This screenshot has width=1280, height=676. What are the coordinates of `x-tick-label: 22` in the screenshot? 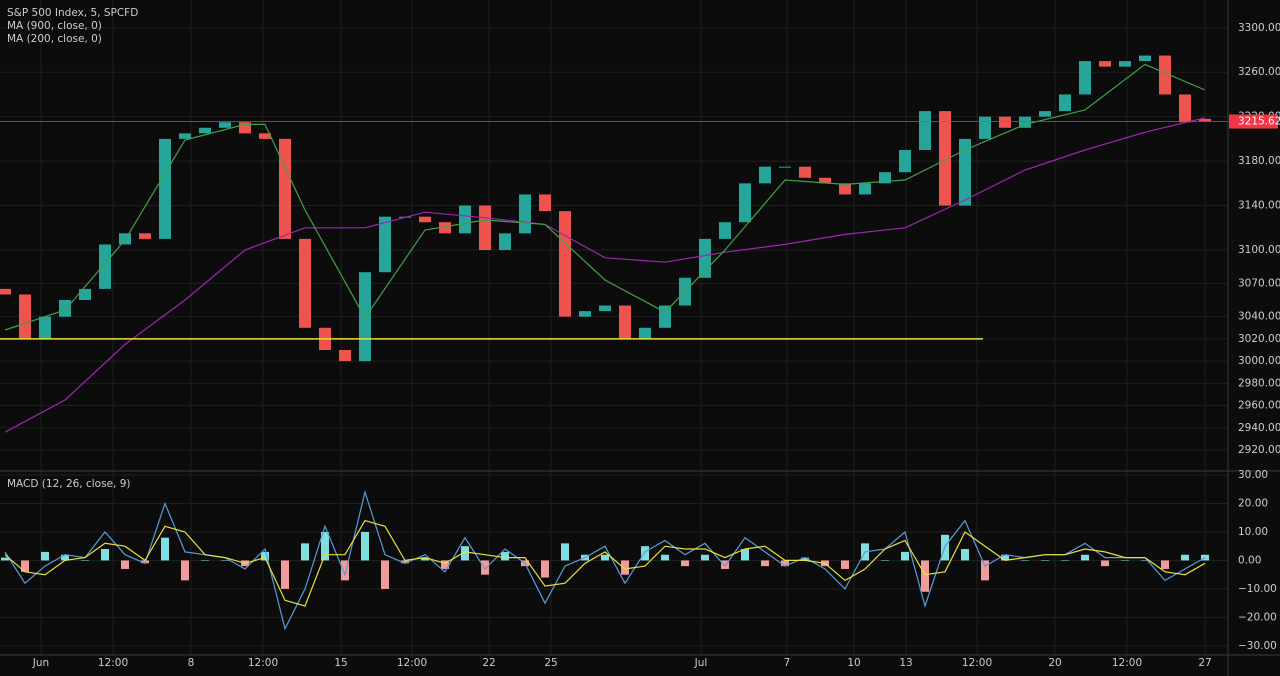 It's located at (488, 663).